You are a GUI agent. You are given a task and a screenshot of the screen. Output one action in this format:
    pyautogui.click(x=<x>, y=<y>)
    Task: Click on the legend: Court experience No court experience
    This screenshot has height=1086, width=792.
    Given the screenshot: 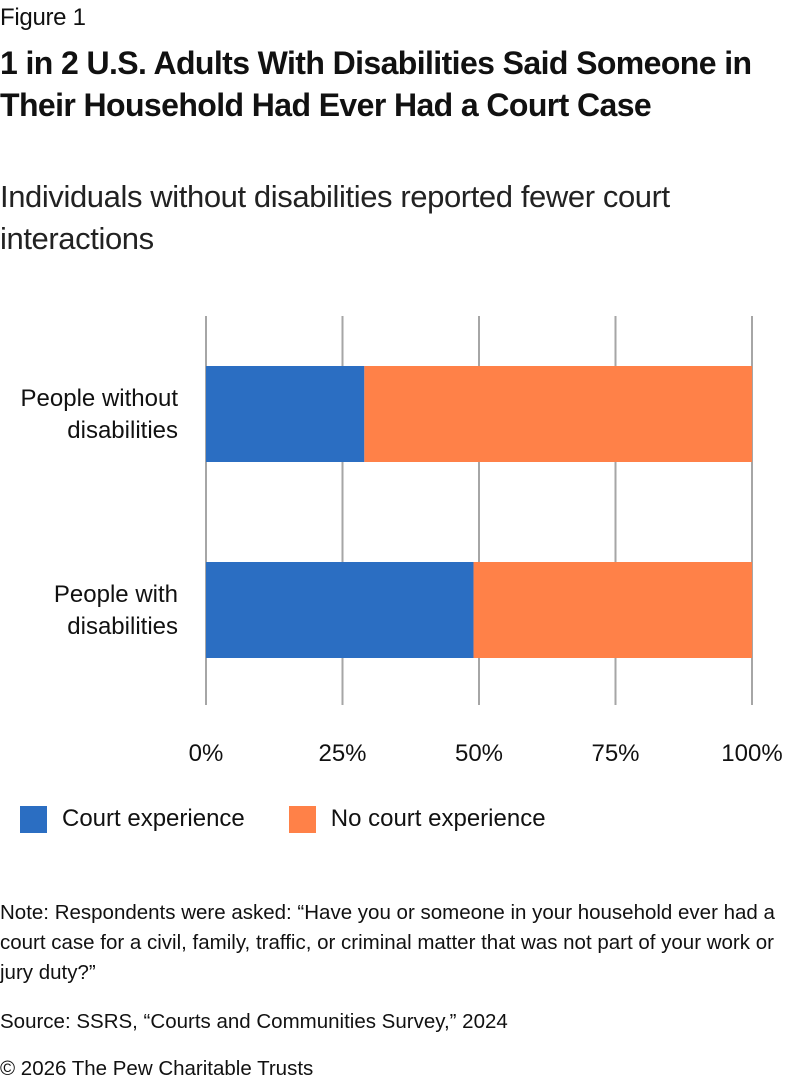 What is the action you would take?
    pyautogui.click(x=305, y=819)
    